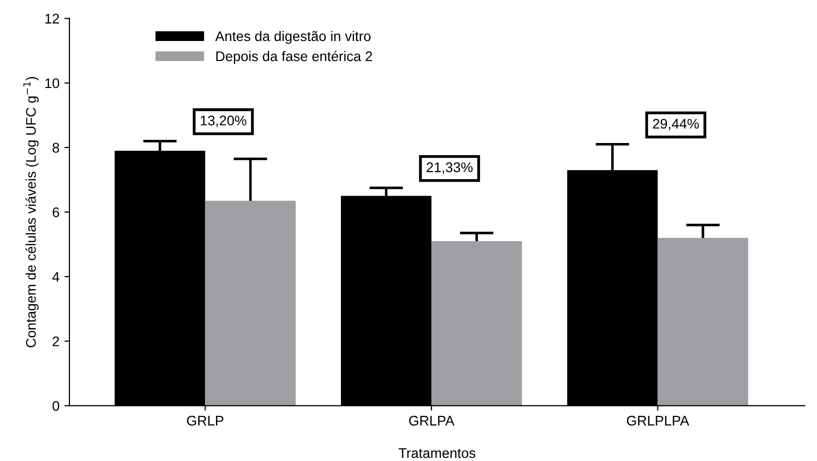 This screenshot has width=817, height=461. I want to click on legend-label: Antes da digestão in vitro, so click(293, 37).